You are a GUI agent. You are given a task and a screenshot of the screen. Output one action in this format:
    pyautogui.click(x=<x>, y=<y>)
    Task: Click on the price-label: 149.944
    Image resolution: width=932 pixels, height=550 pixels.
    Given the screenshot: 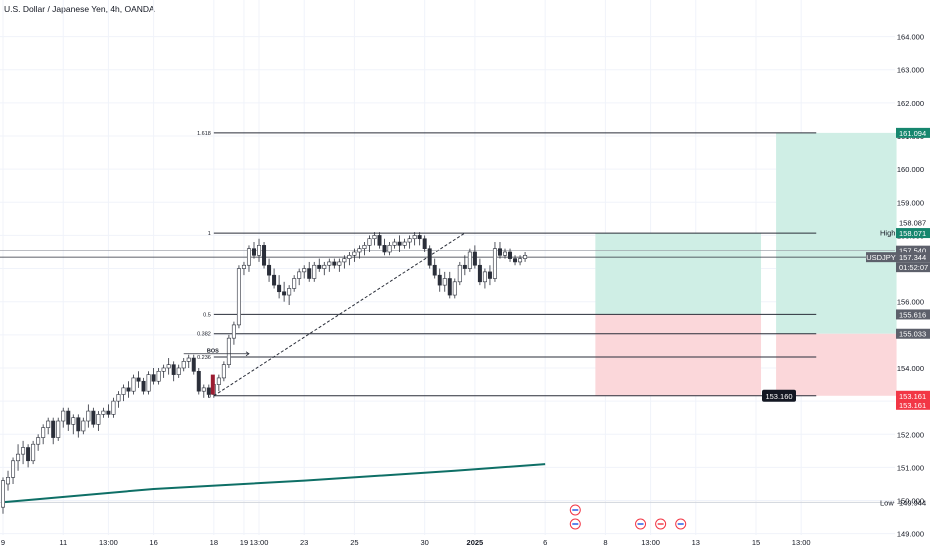 What is the action you would take?
    pyautogui.click(x=912, y=502)
    